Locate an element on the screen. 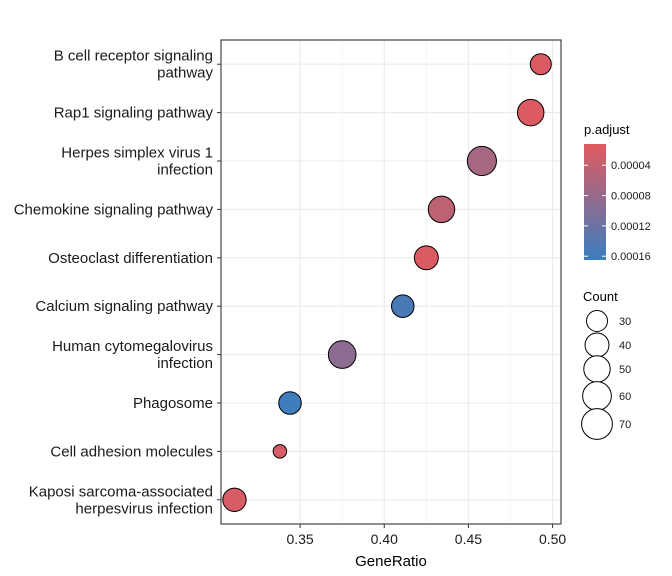 Image resolution: width=672 pixels, height=576 pixels. y-tick-label: Calcium signaling pathway is located at coordinates (124, 306).